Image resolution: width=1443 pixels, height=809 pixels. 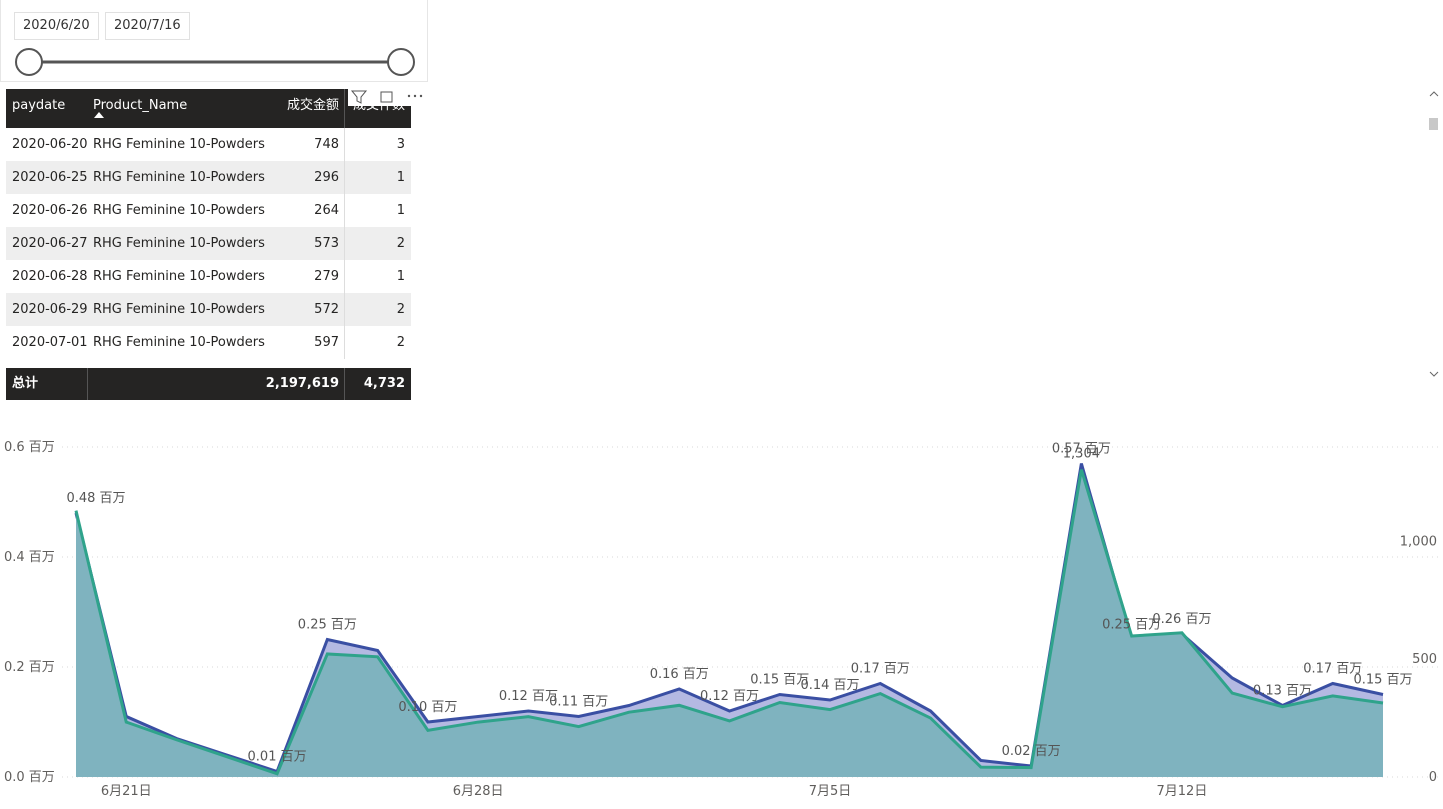 I want to click on table-row: 2020-06-26 RHG Feminine 10-Powders 264 1, so click(x=208, y=210).